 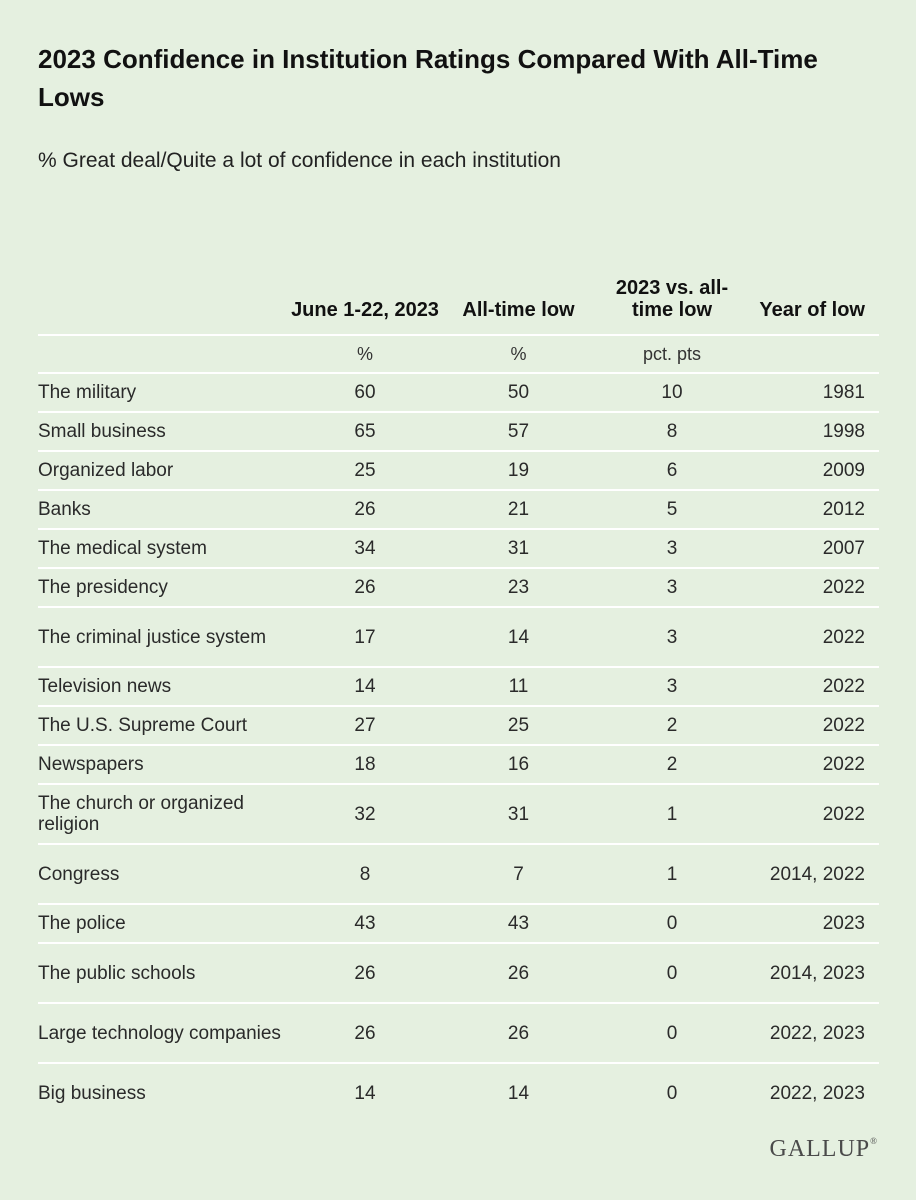 I want to click on cell-year-of-low: 1998, so click(x=813, y=432).